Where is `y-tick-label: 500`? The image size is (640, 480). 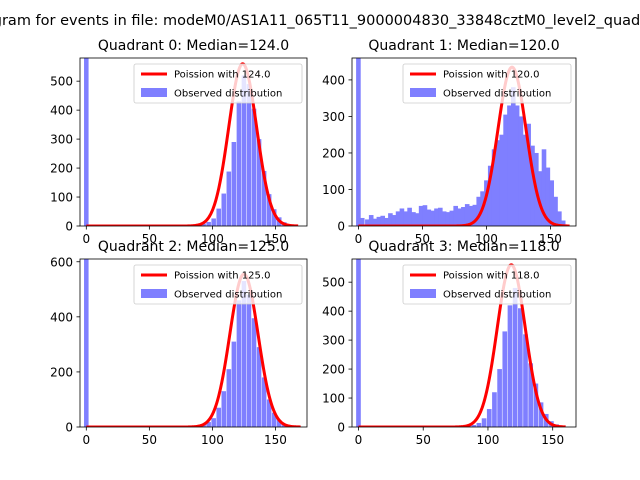 y-tick-label: 500 is located at coordinates (333, 283).